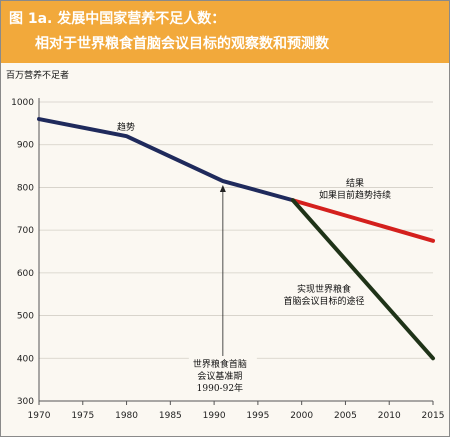  What do you see at coordinates (37, 75) in the screenshot?
I see `y-axis-label: 百万营养不足者` at bounding box center [37, 75].